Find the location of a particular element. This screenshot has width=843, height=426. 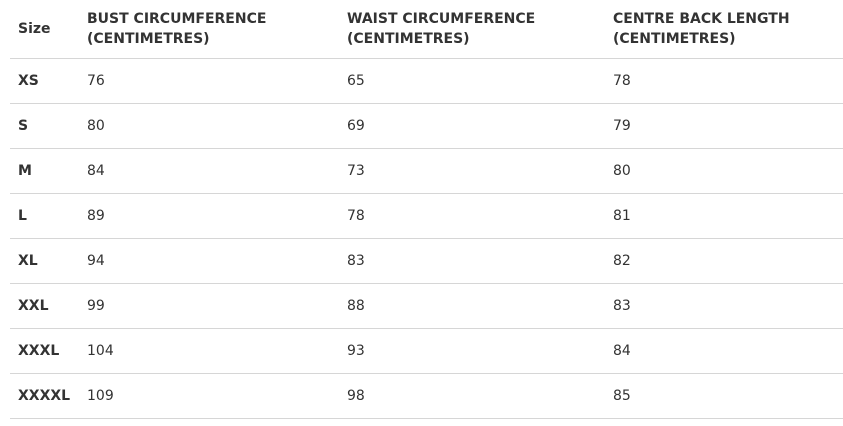

size-cell: S is located at coordinates (48, 126).